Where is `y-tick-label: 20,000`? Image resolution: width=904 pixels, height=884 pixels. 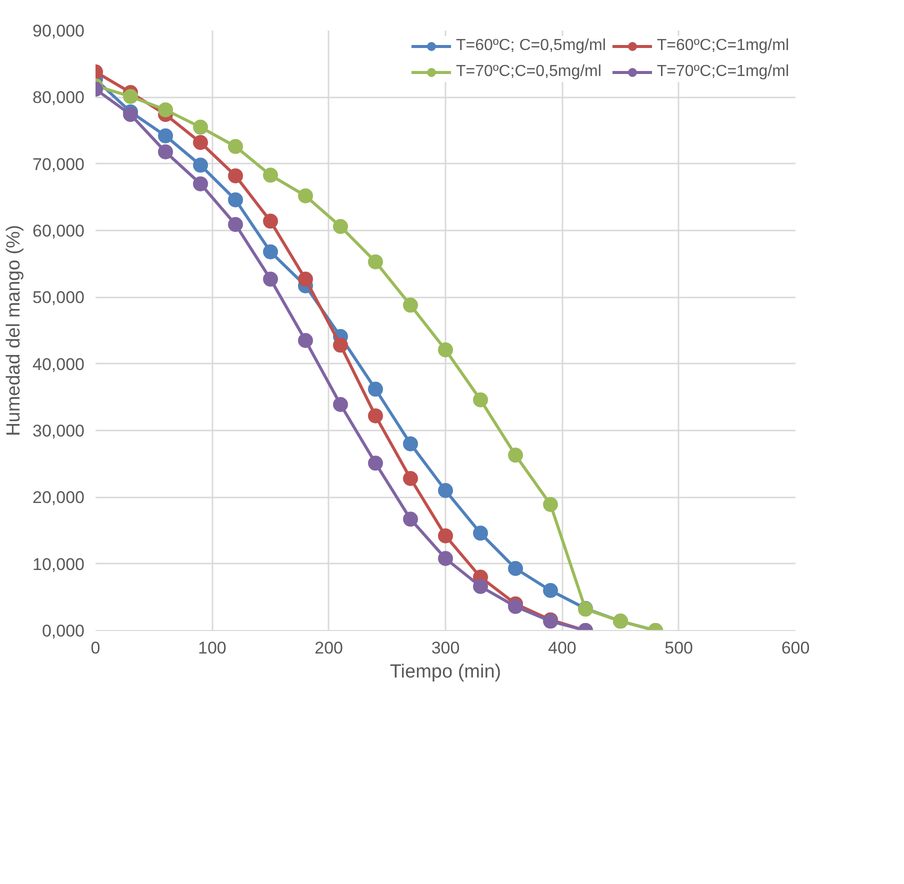
y-tick-label: 20,000 is located at coordinates (58, 498).